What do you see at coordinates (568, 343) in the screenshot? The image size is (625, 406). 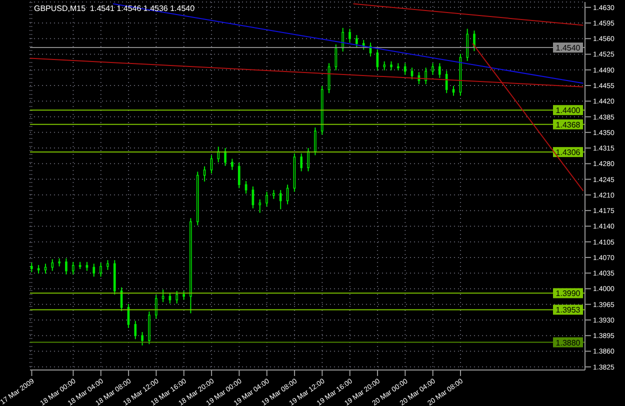 I see `ref-line-label: 1.3880` at bounding box center [568, 343].